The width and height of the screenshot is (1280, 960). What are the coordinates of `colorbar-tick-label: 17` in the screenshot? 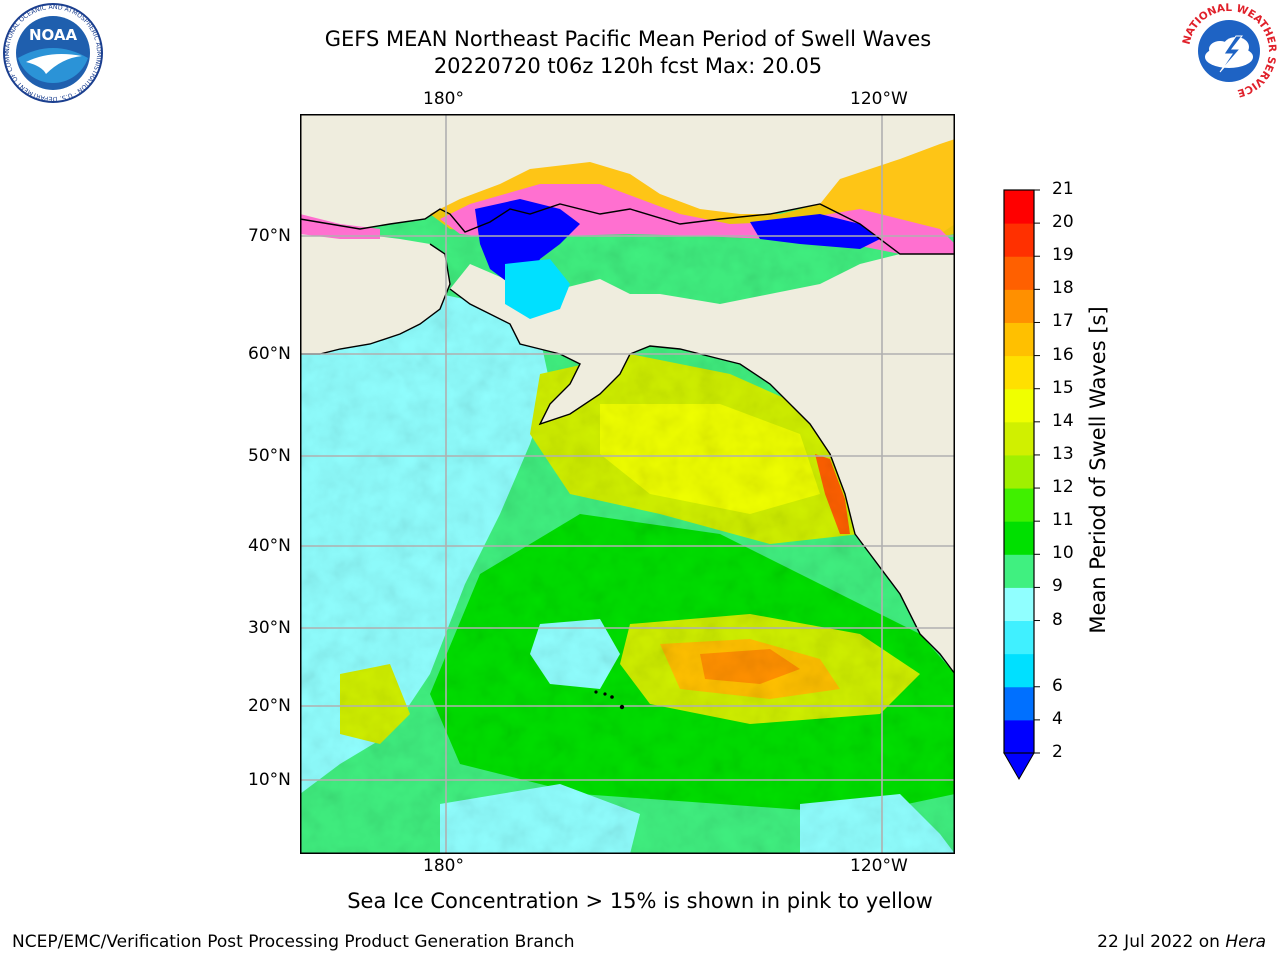 It's located at (1063, 321).